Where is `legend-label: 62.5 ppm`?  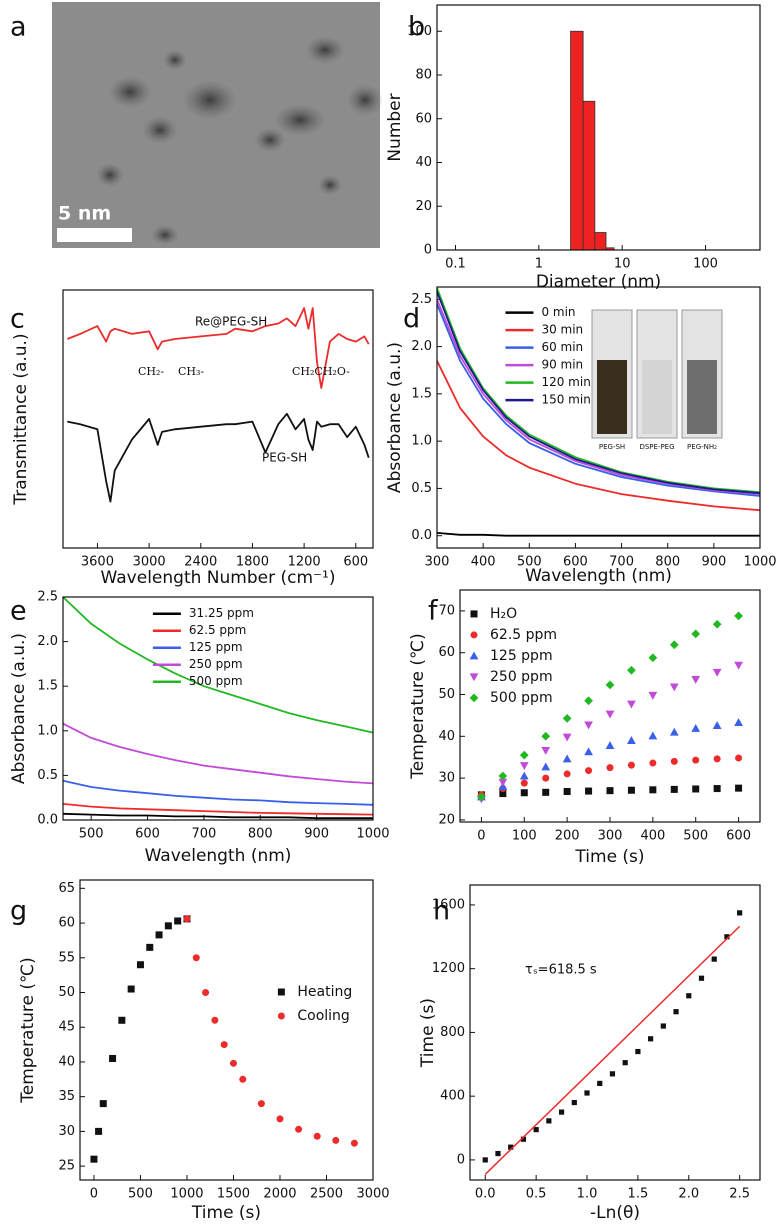 legend-label: 62.5 ppm is located at coordinates (217, 630).